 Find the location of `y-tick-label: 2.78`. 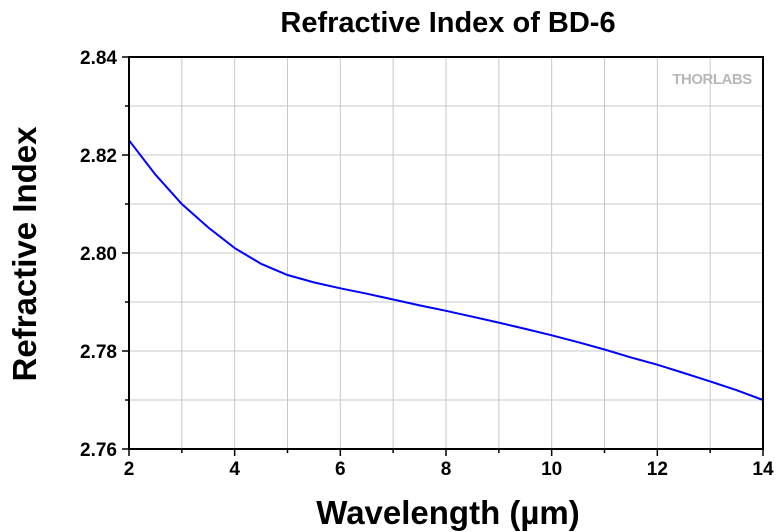

y-tick-label: 2.78 is located at coordinates (98, 352).